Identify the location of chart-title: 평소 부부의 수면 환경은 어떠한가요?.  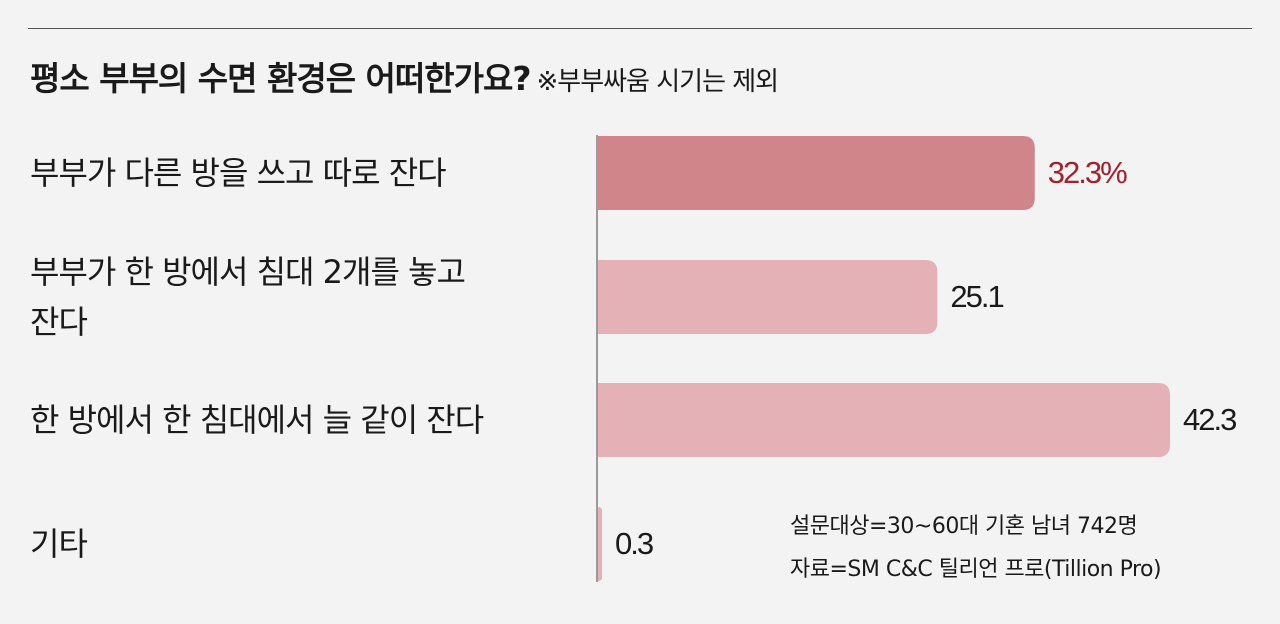
(280, 78).